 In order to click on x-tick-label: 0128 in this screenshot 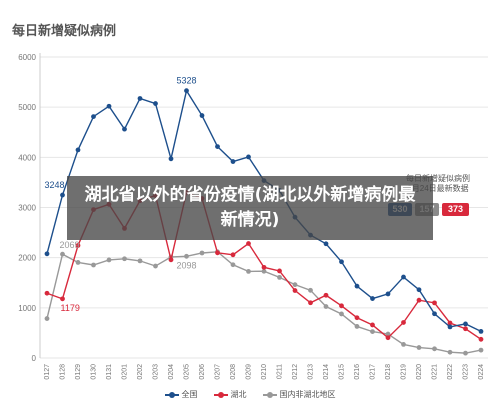, I will do `click(63, 372)`.